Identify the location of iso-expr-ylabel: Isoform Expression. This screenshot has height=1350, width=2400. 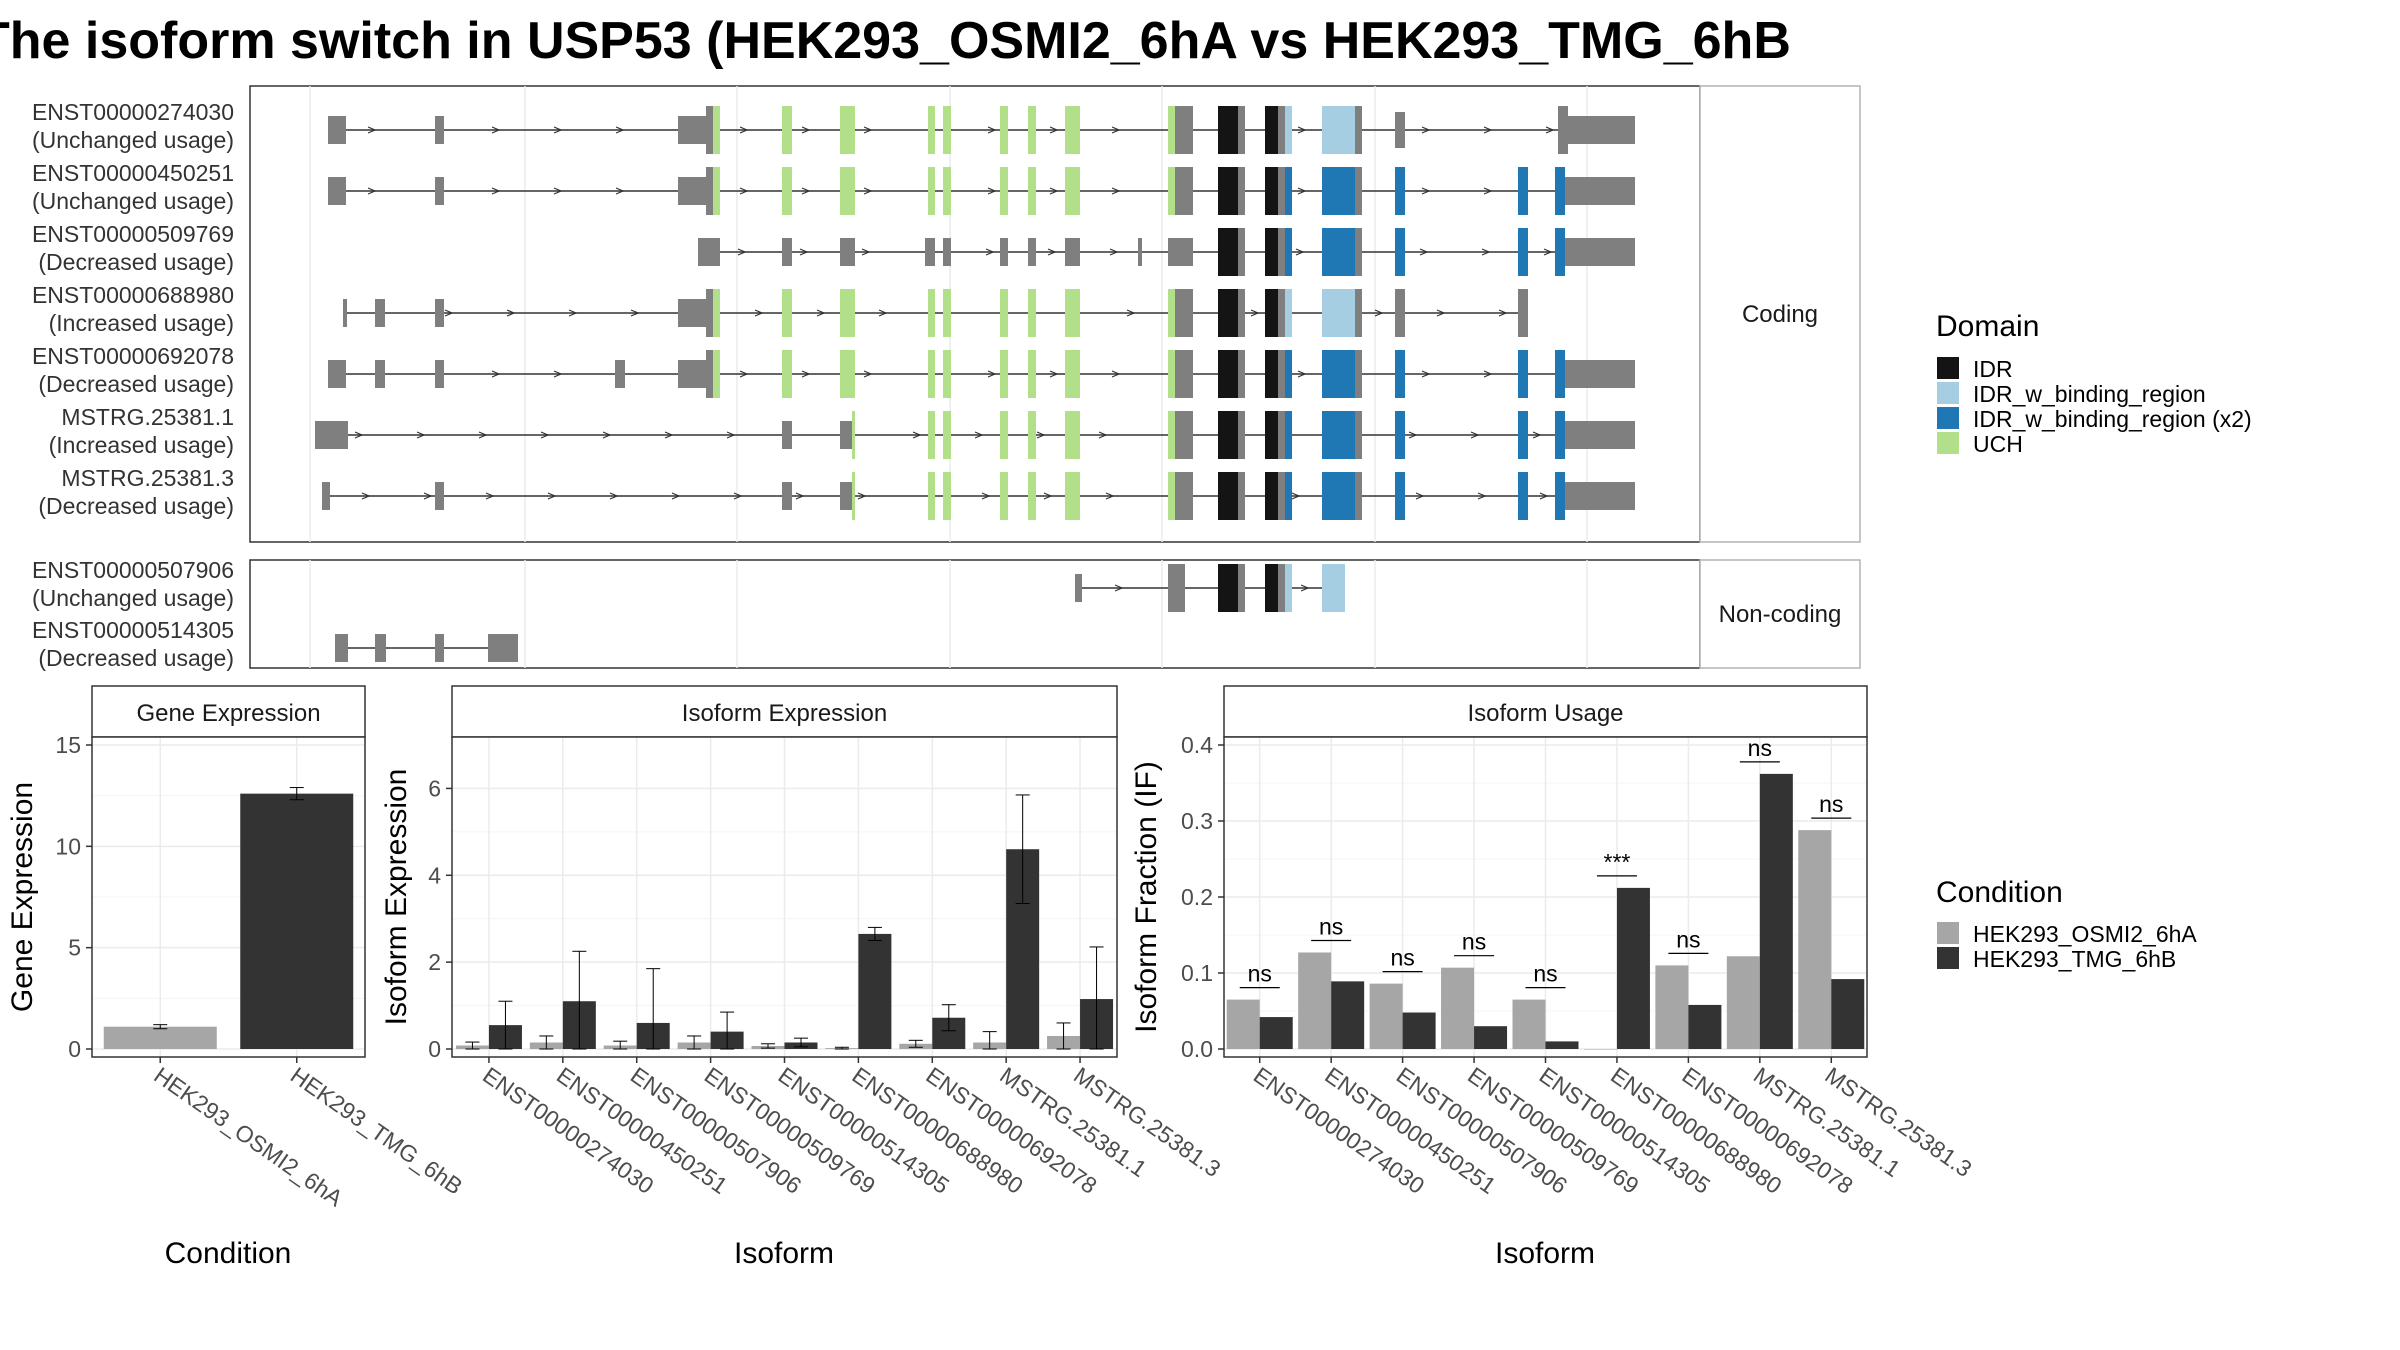
(396, 897).